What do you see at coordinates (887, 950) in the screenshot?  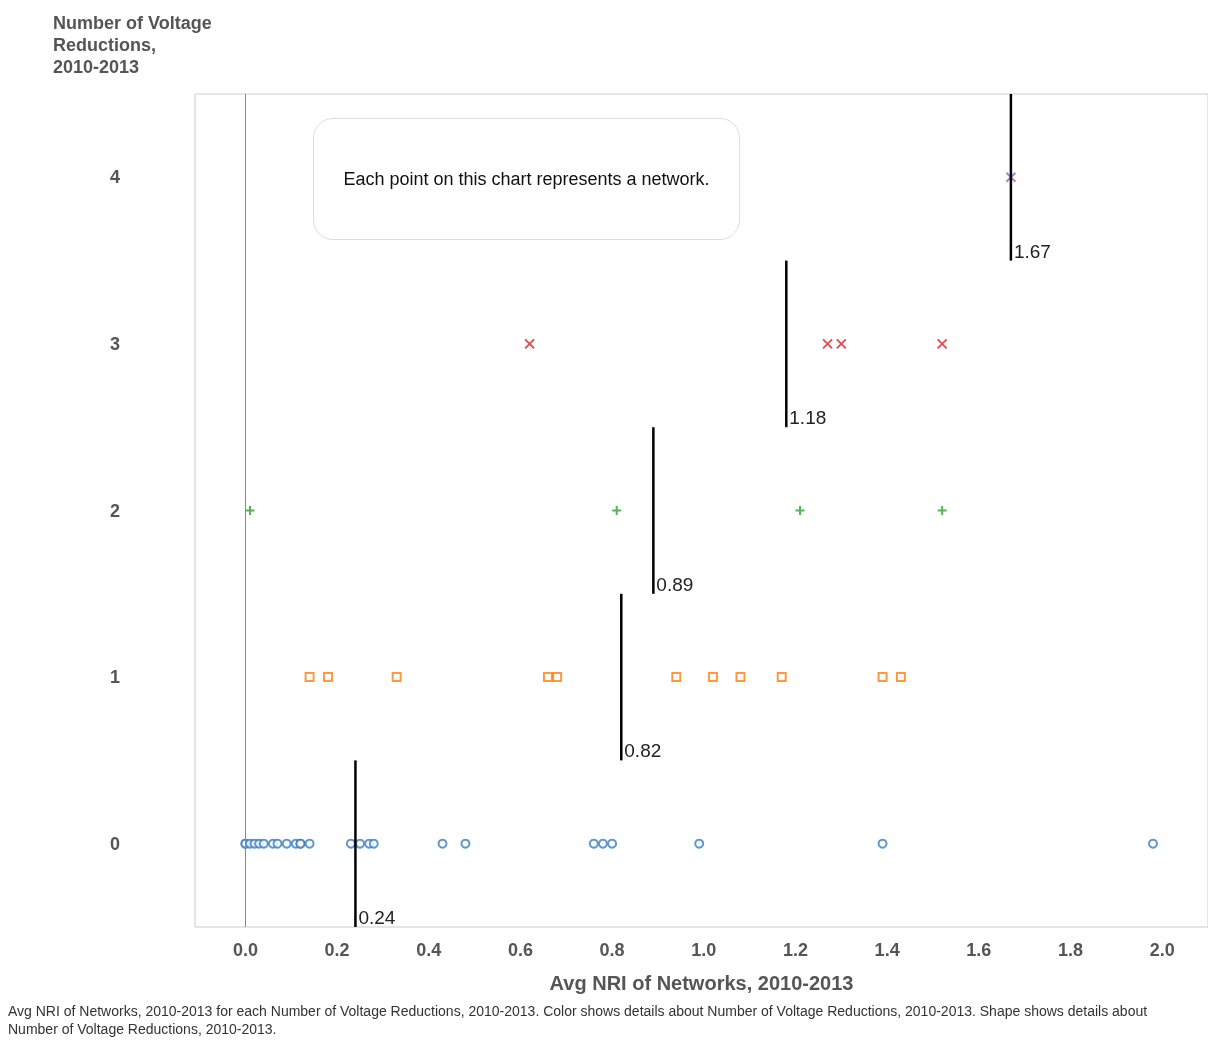 I see `x-tick-label: 1.4` at bounding box center [887, 950].